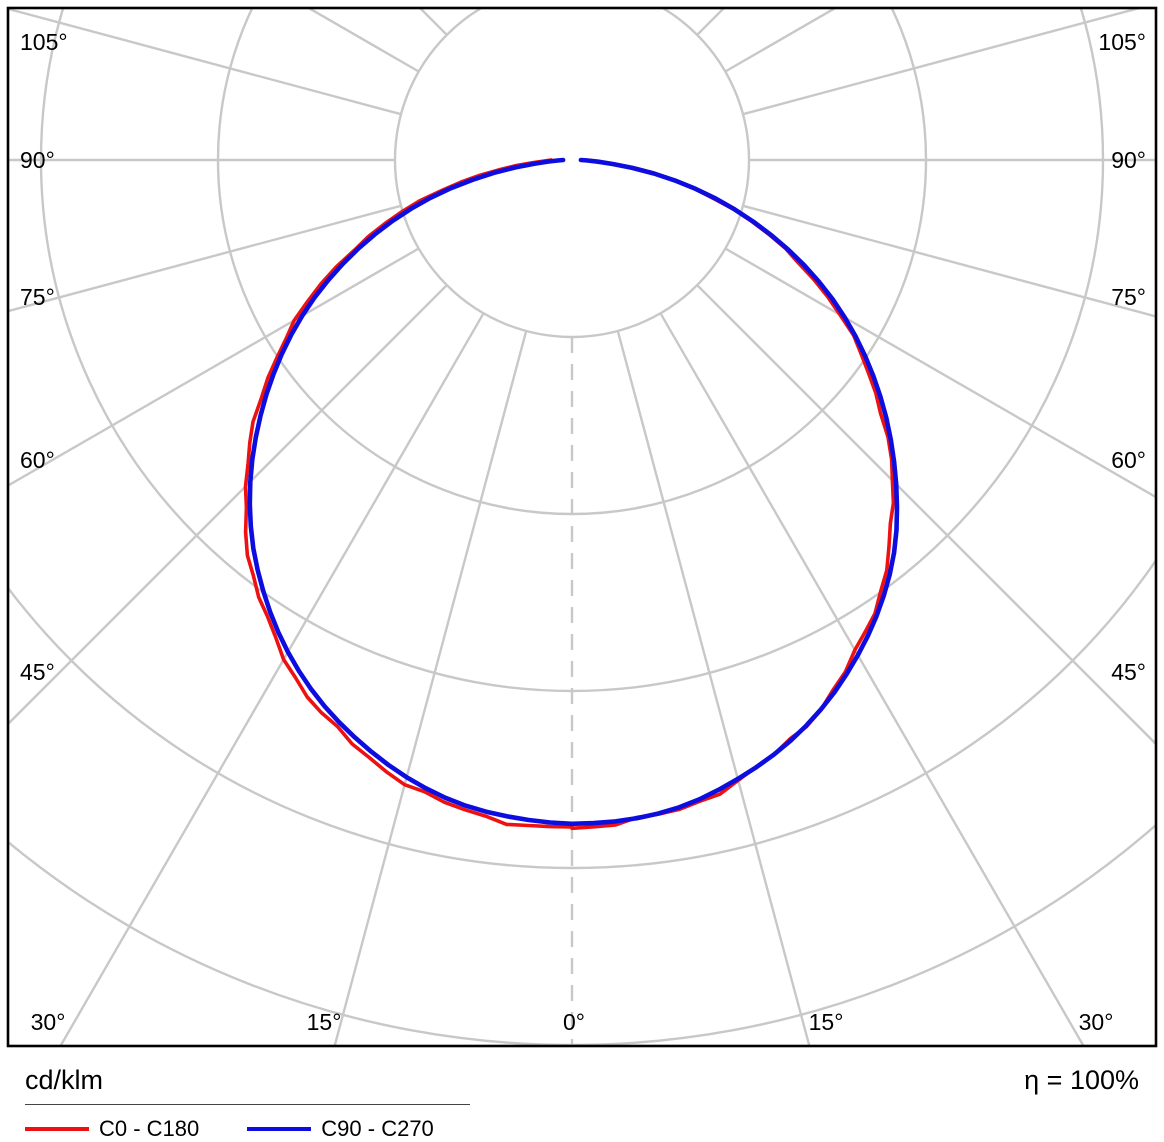 The height and width of the screenshot is (1142, 1164). Describe the element at coordinates (1128, 297) in the screenshot. I see `angle-label-right-75: 75°` at that location.